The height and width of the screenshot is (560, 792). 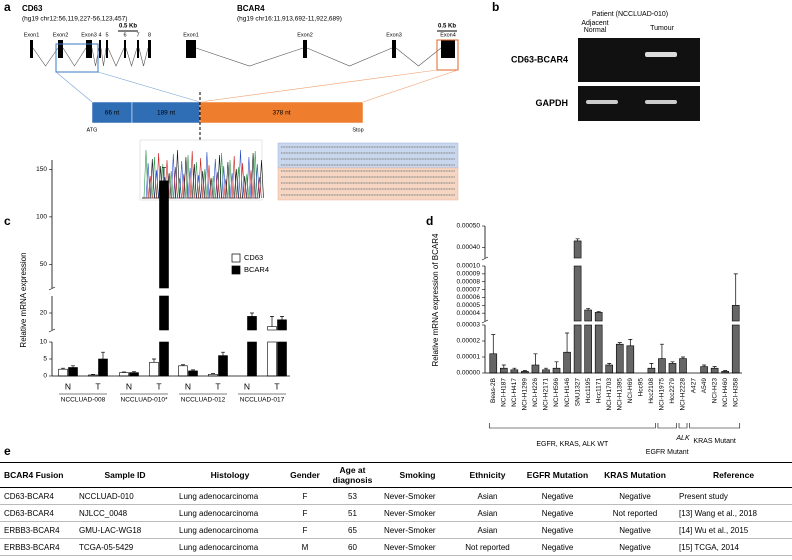 I want to click on panel-letter: a, so click(x=7, y=7).